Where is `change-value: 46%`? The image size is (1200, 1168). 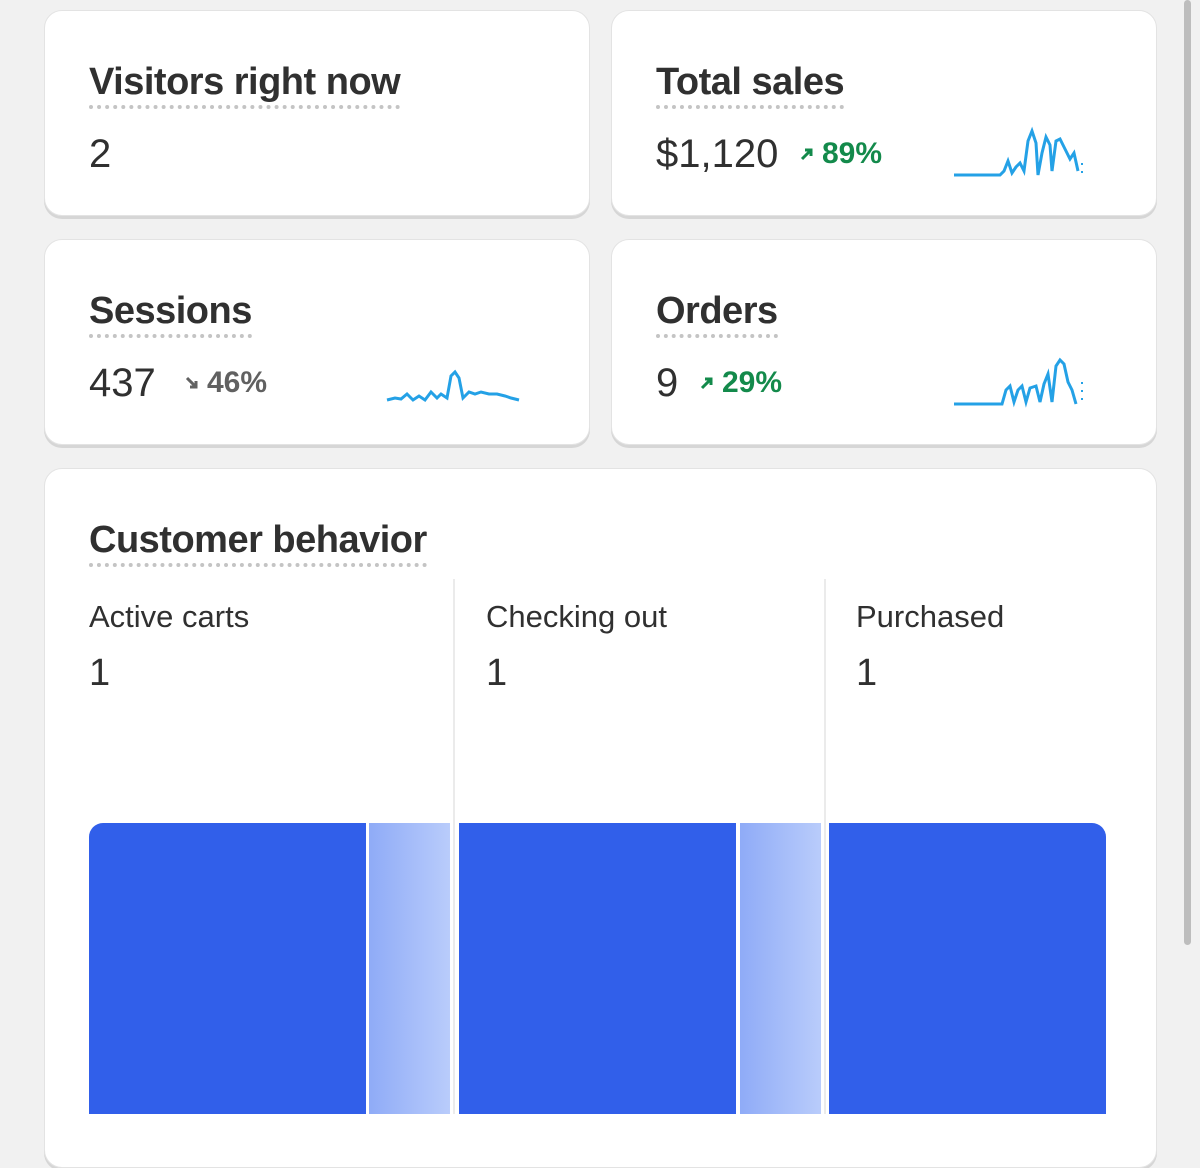
change-value: 46% is located at coordinates (237, 382).